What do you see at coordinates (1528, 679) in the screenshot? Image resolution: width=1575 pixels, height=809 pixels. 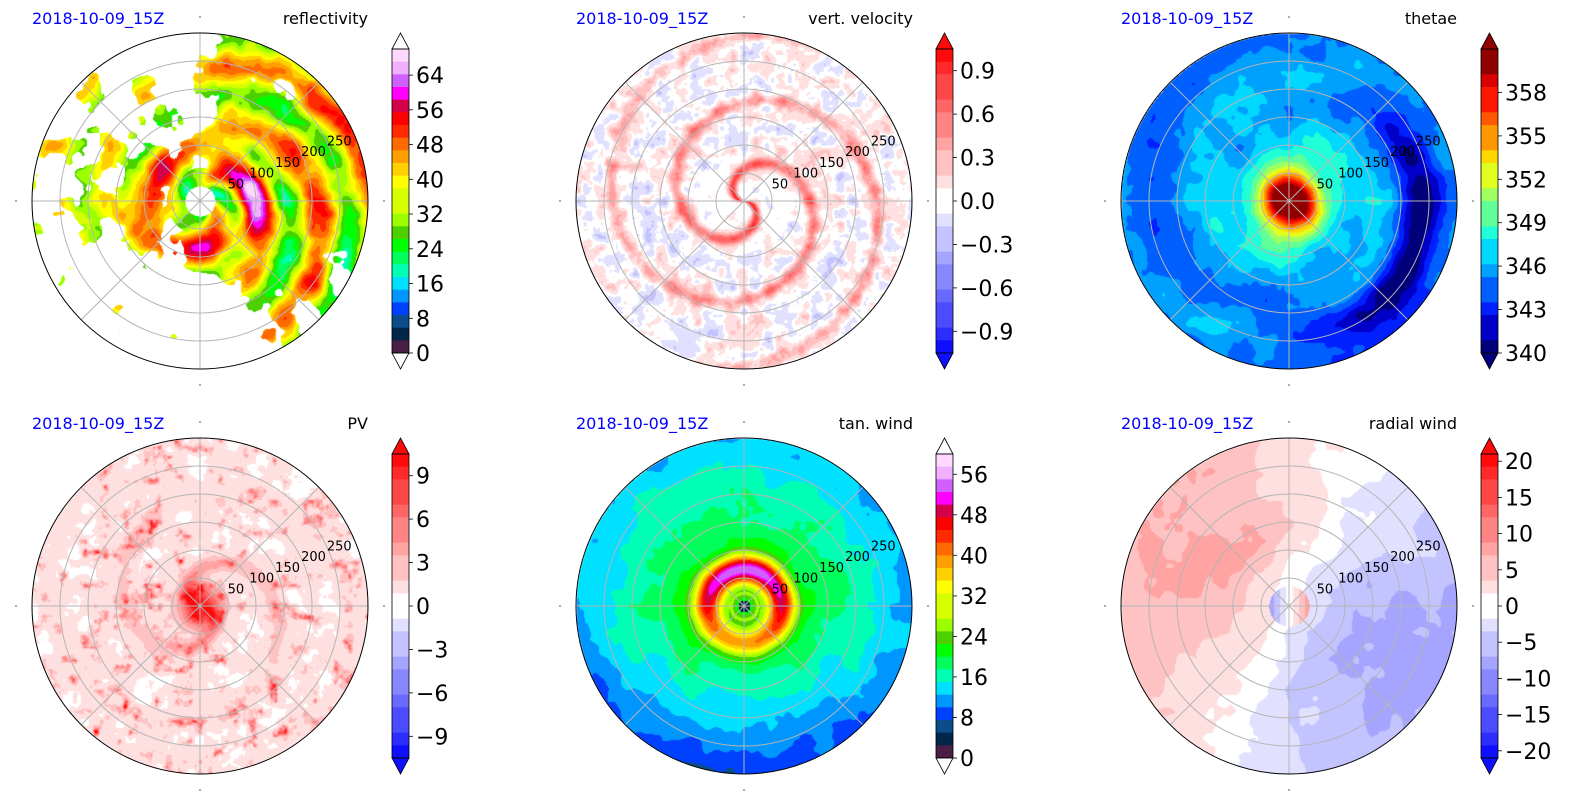 I see `colorbar-tick-label: −10` at bounding box center [1528, 679].